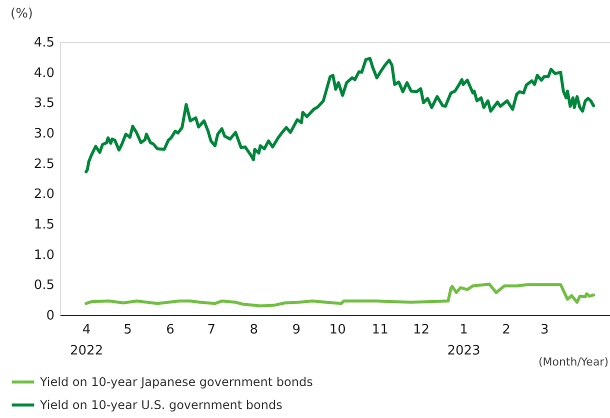 This screenshot has height=418, width=610. I want to click on y-tick-label: 3.0, so click(44, 134).